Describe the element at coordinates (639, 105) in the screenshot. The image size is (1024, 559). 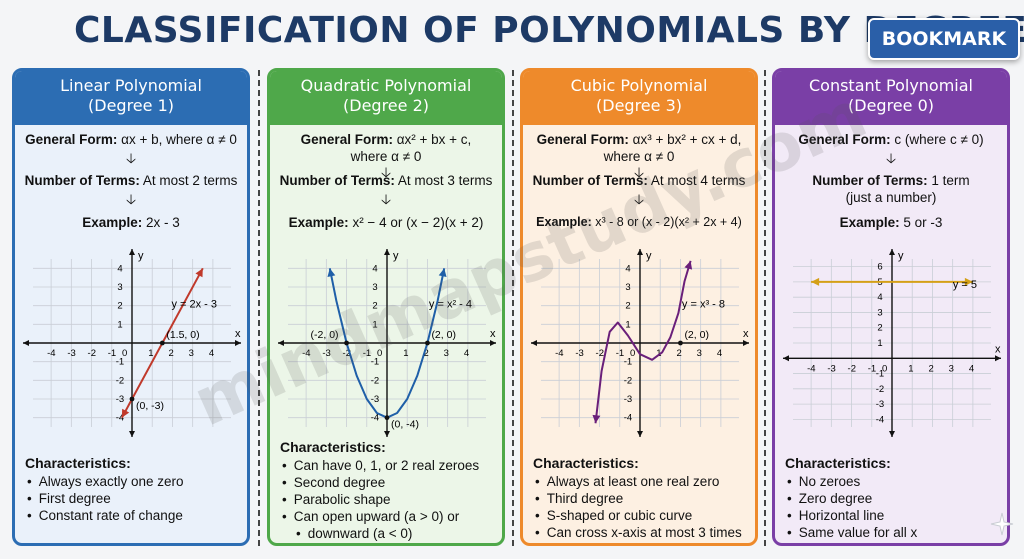
I see `card-degree: (Degree 3)` at that location.